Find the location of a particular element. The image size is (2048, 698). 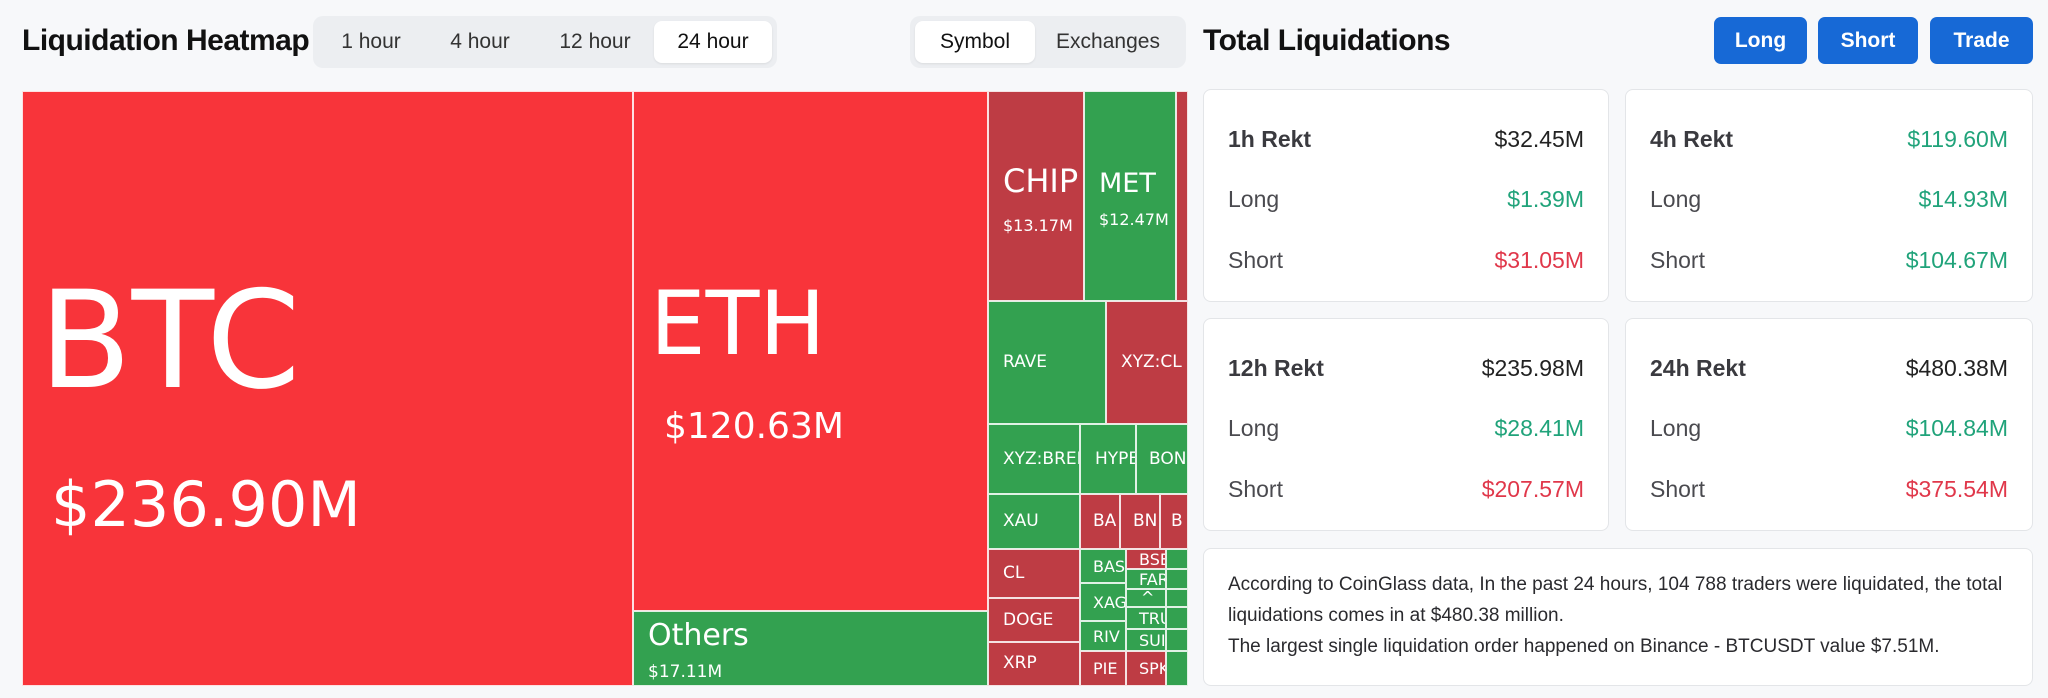

tile-symbol: XAU is located at coordinates (1021, 521).